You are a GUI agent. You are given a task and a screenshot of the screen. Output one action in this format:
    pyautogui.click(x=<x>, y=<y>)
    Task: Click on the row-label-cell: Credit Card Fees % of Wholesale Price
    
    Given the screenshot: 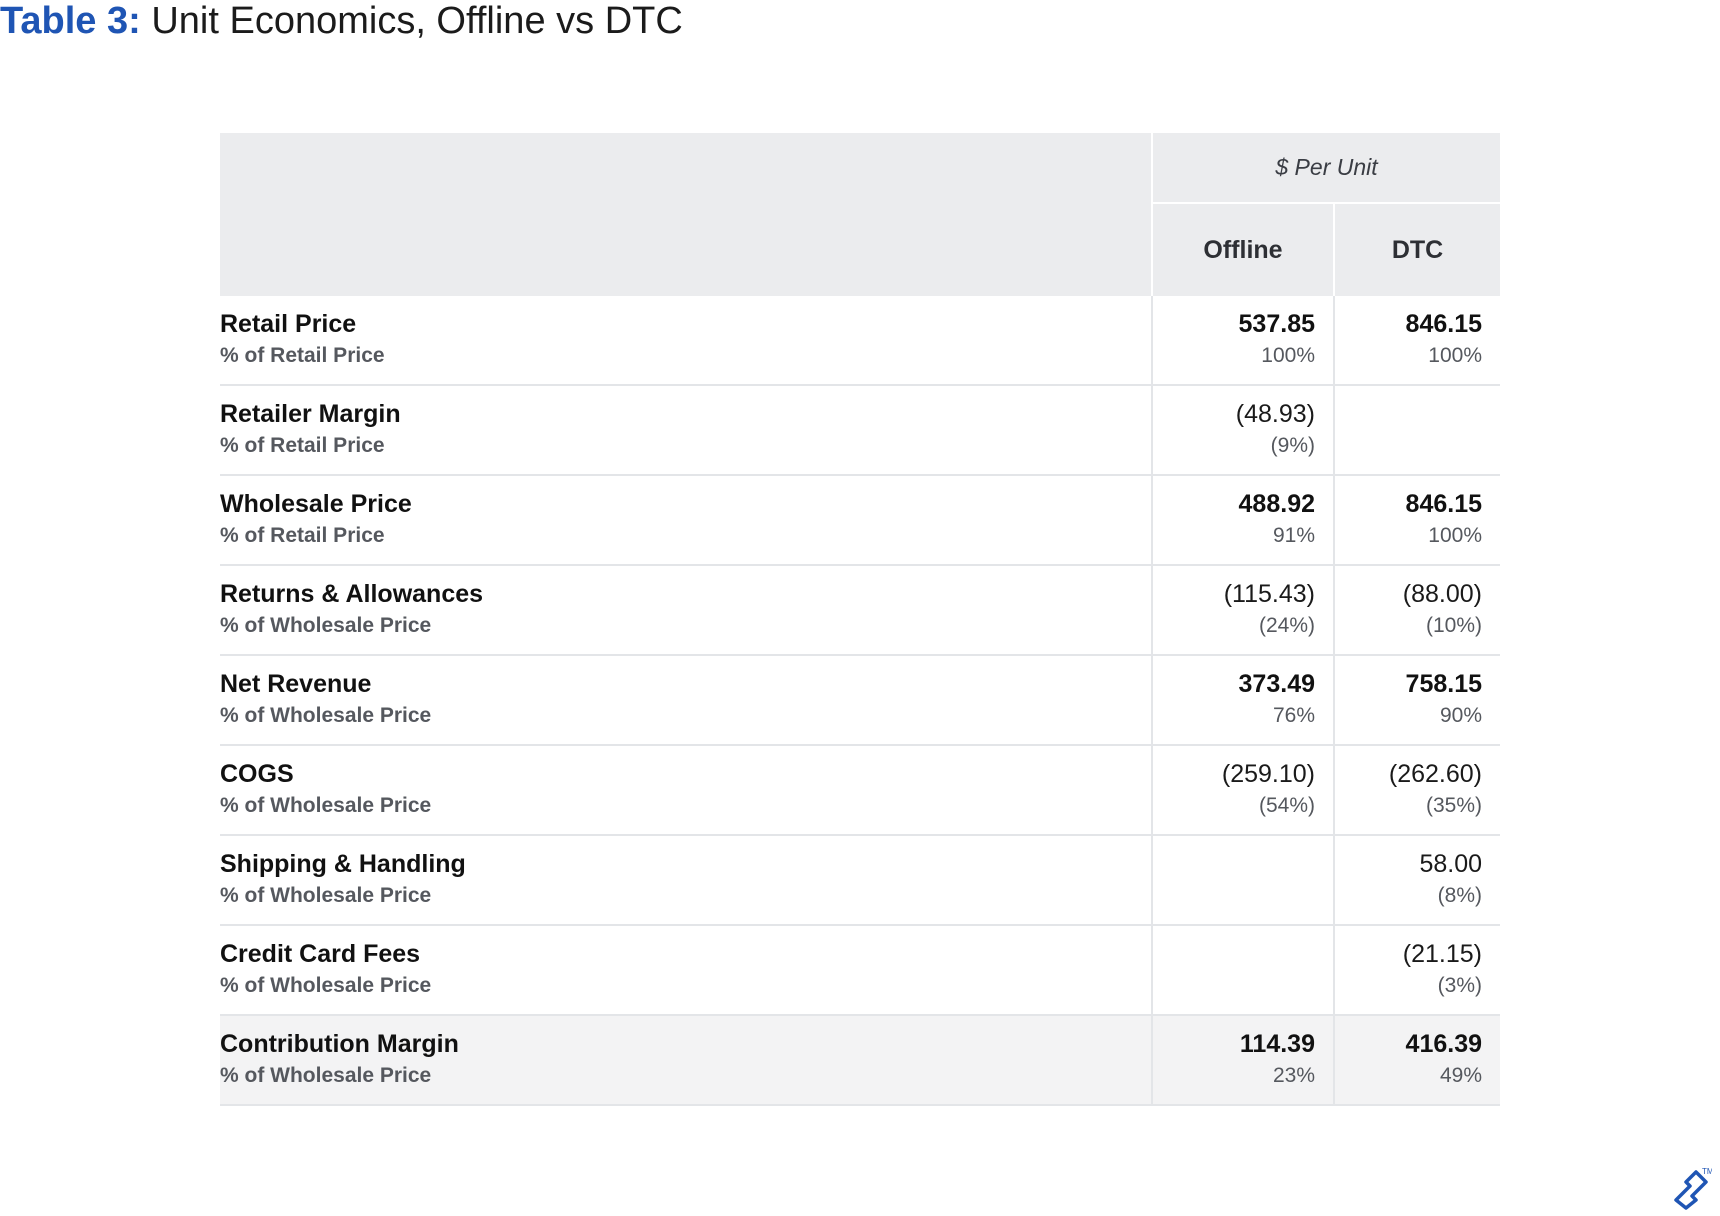 What is the action you would take?
    pyautogui.click(x=686, y=970)
    